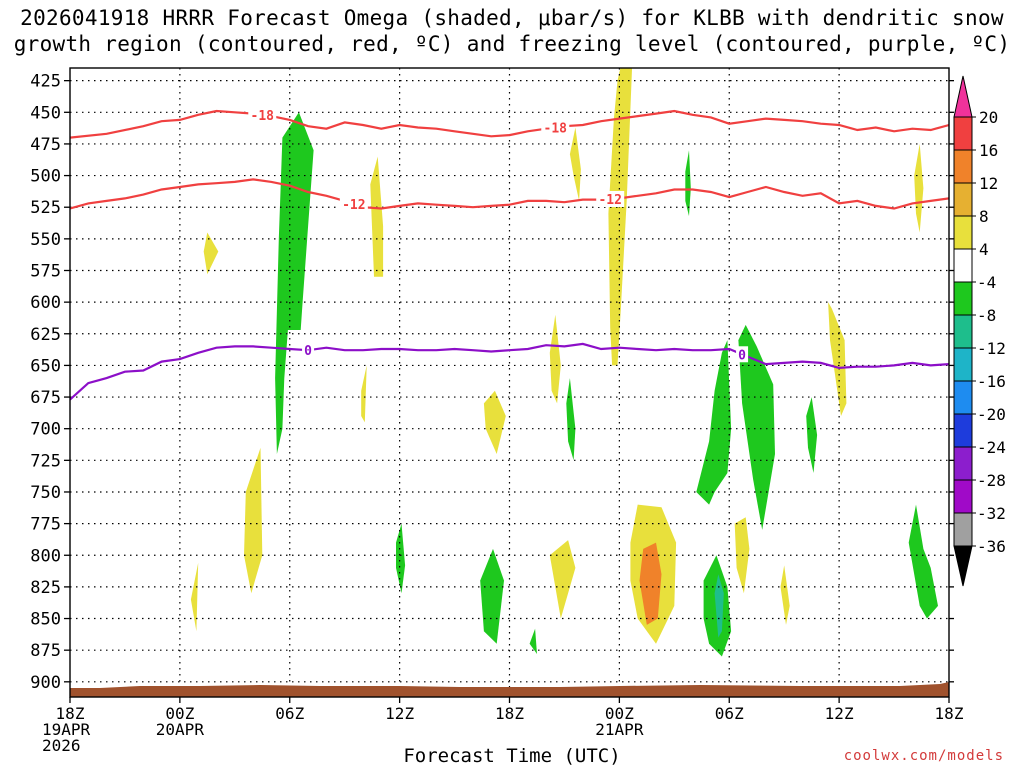 The width and height of the screenshot is (1024, 768). I want to click on x-axis-title: Forecast Time (UTC), so click(512, 756).